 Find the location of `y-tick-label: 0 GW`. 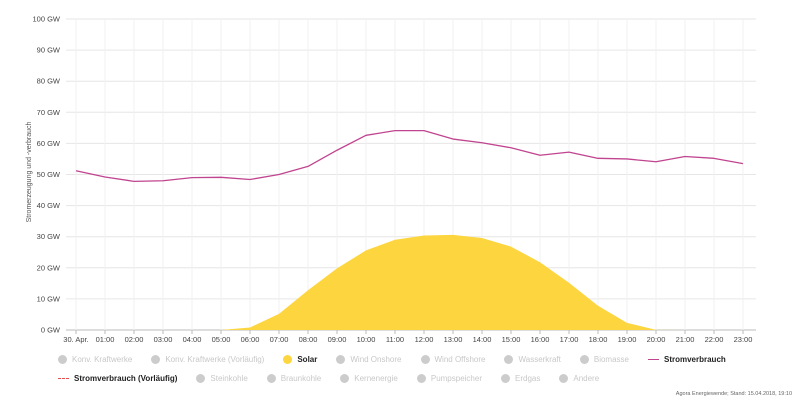

y-tick-label: 0 GW is located at coordinates (51, 330).